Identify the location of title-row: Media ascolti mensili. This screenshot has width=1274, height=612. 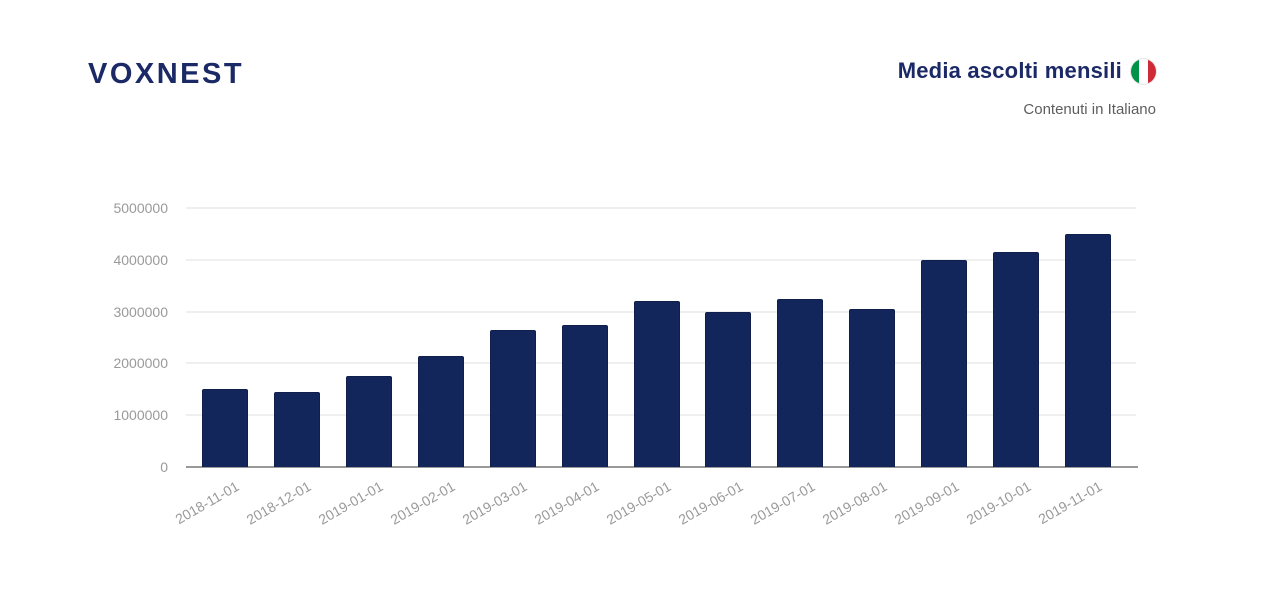
(1027, 71).